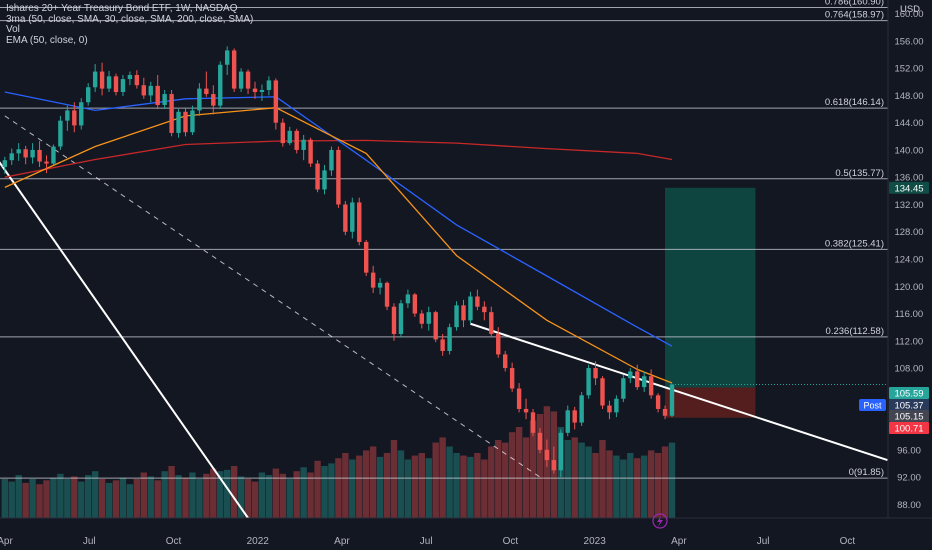  I want to click on lightning-glyph, so click(660, 521).